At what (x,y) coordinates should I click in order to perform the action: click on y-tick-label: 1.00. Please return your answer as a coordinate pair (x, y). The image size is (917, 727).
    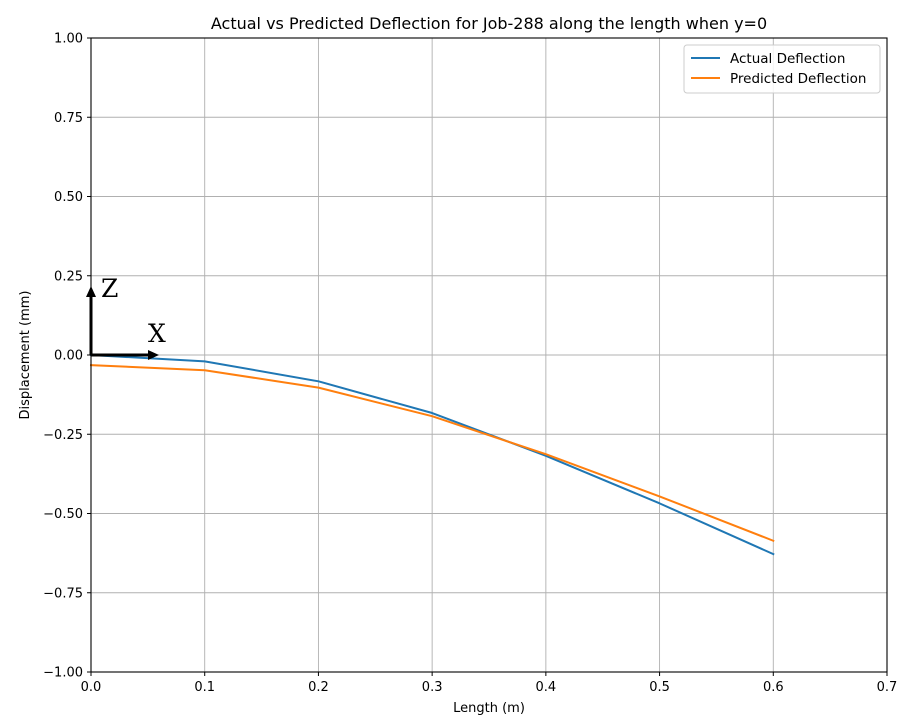
    Looking at the image, I should click on (68, 39).